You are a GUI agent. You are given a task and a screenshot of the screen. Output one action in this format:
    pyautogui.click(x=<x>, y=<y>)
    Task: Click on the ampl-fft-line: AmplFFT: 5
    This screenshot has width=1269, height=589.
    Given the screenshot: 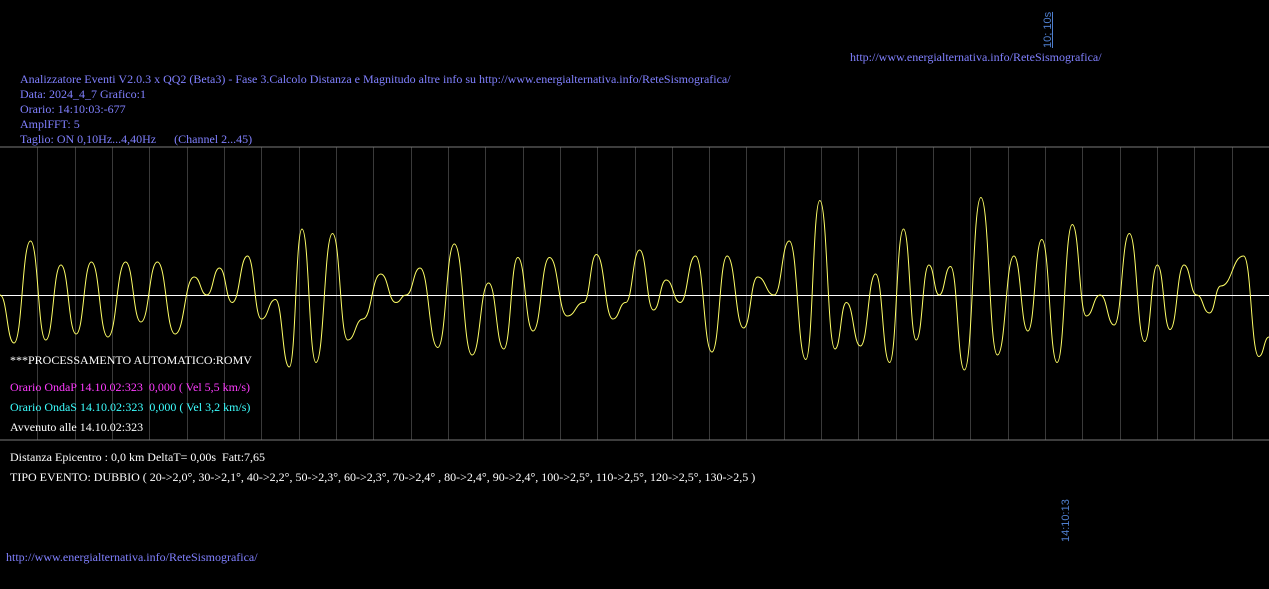 What is the action you would take?
    pyautogui.click(x=50, y=124)
    